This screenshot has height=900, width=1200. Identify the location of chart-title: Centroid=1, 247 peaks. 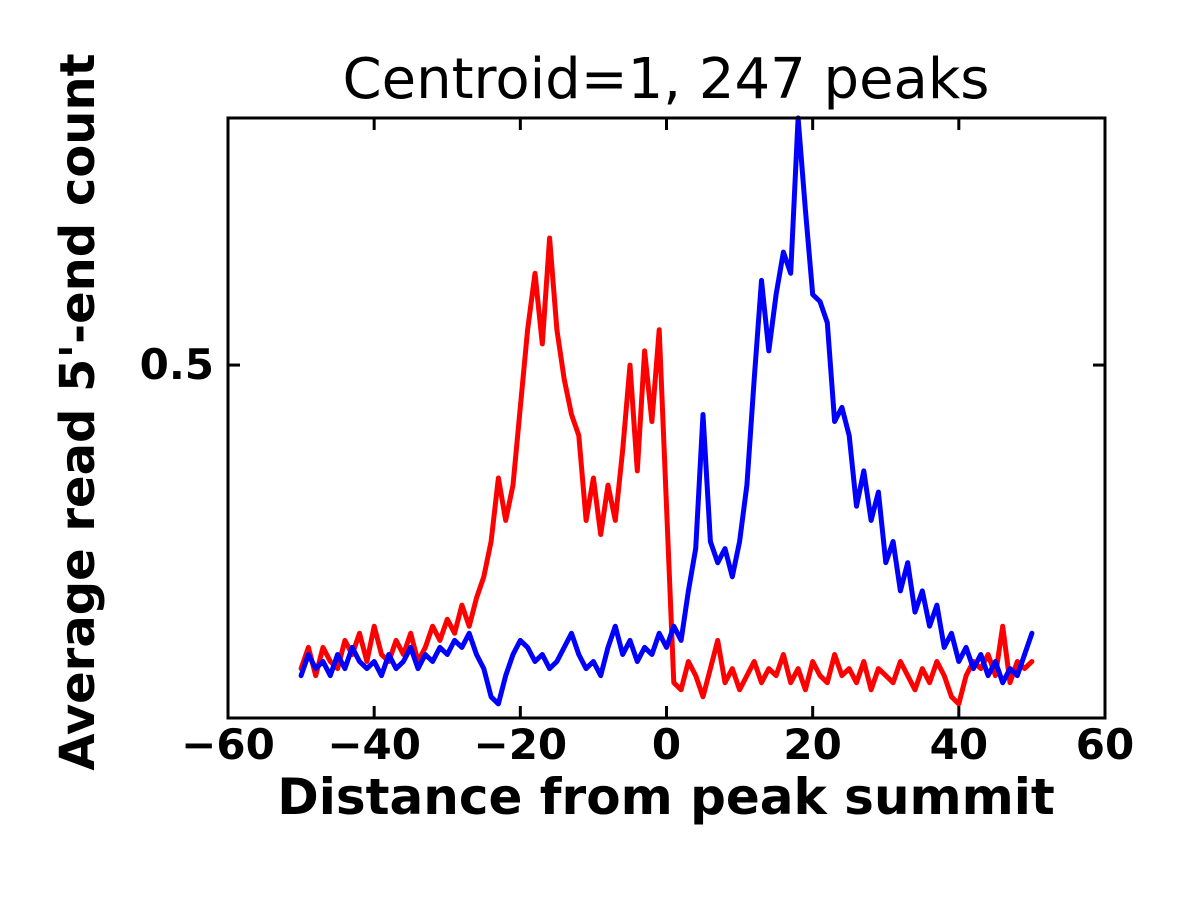
(666, 79).